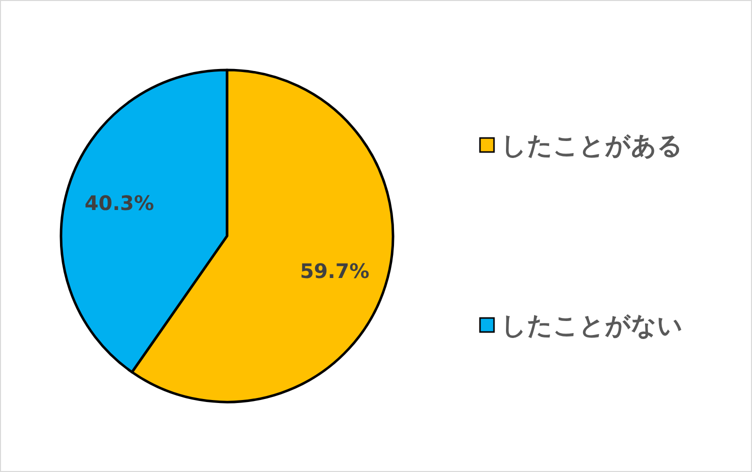 Image resolution: width=752 pixels, height=472 pixels. I want to click on legend-label: したことがある, so click(592, 145).